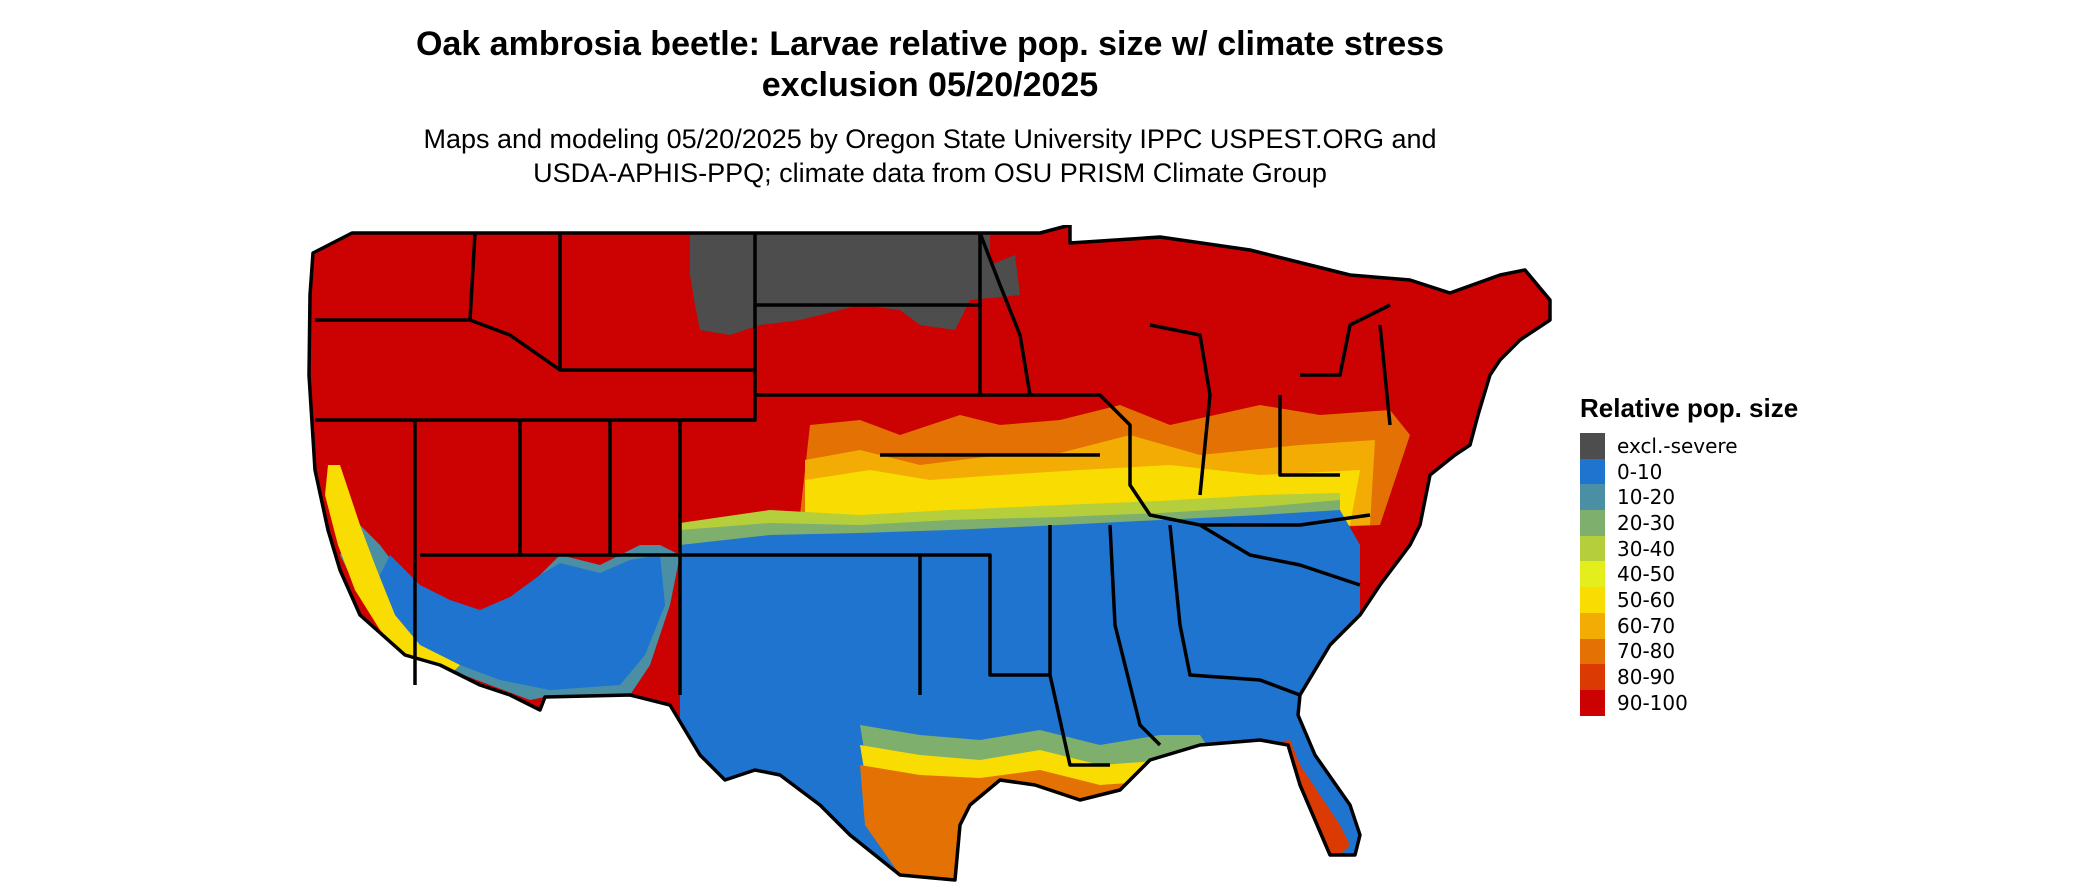 Image resolution: width=2100 pixels, height=895 pixels. Describe the element at coordinates (930, 85) in the screenshot. I see `map-title-line-2: exclusion 05/20/2025` at that location.